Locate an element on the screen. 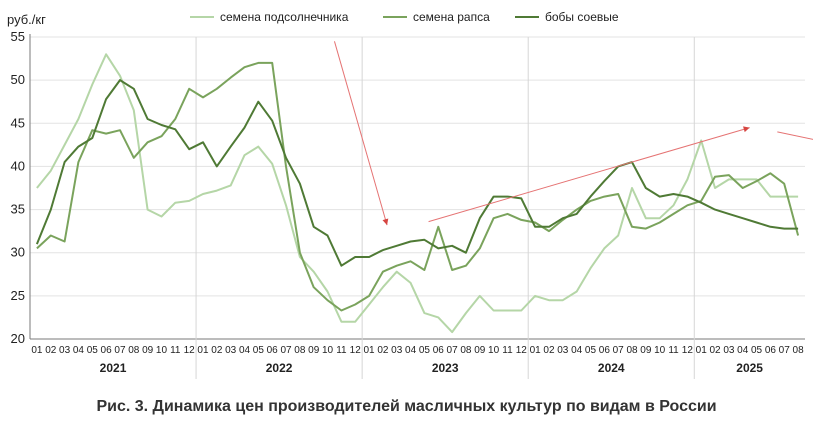  y-axis-label: руб./кг is located at coordinates (26, 19).